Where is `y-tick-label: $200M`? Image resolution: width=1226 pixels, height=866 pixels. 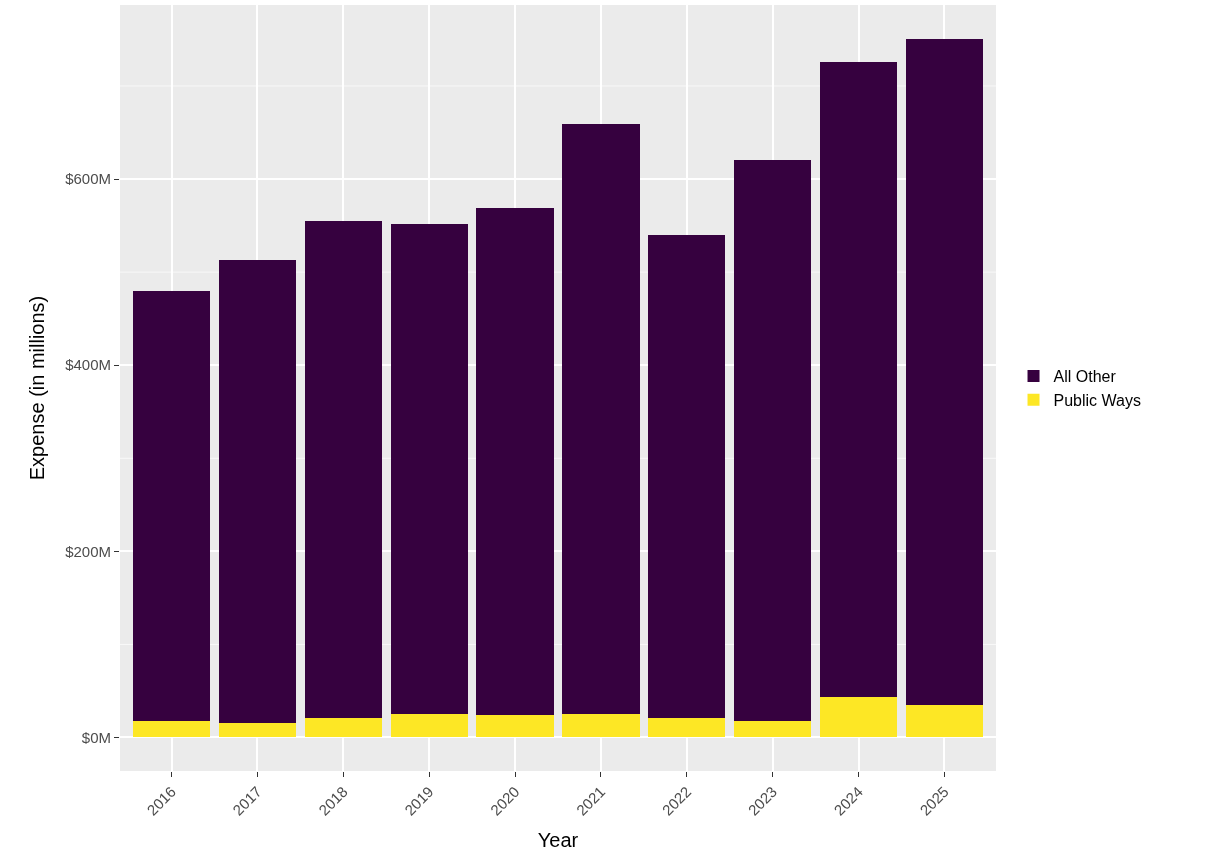 y-tick-label: $200M is located at coordinates (88, 551).